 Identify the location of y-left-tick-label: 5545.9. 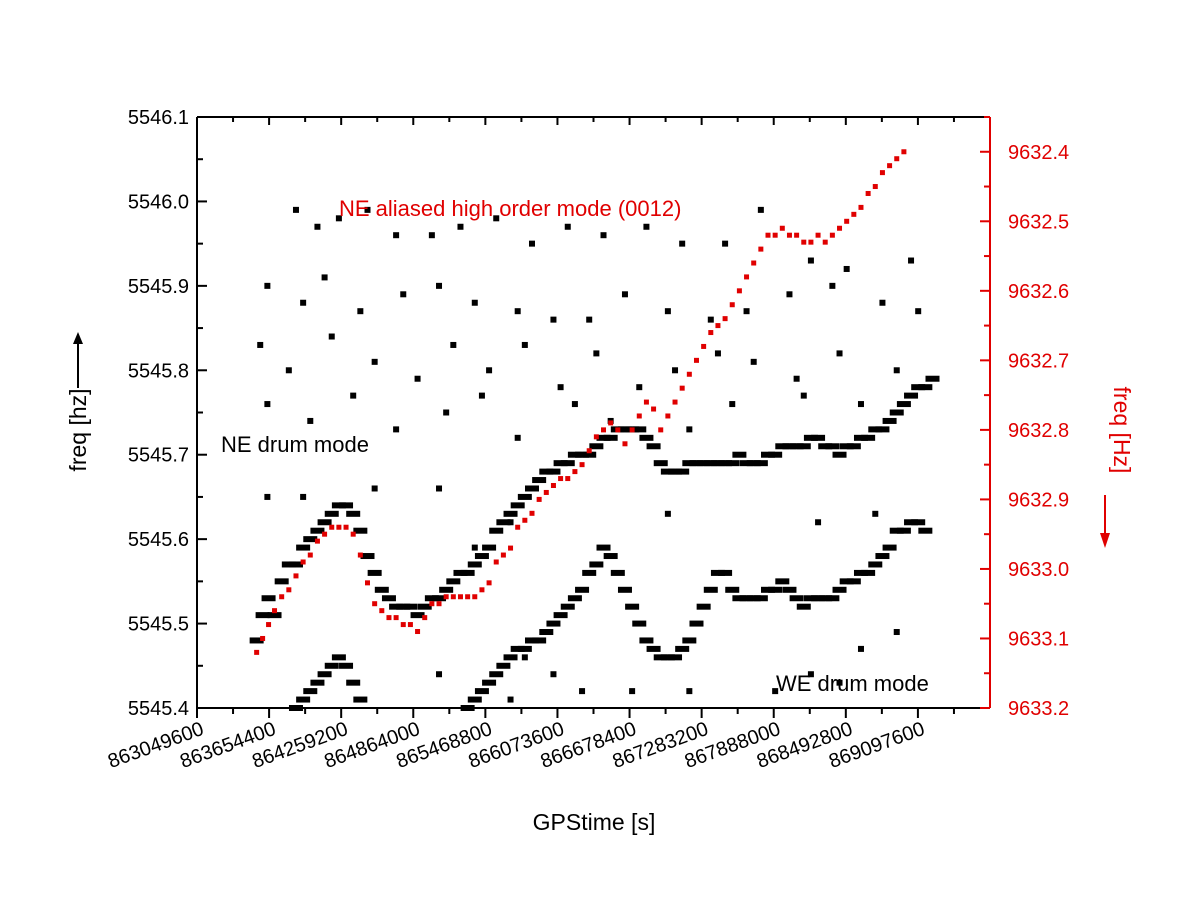
(158, 287).